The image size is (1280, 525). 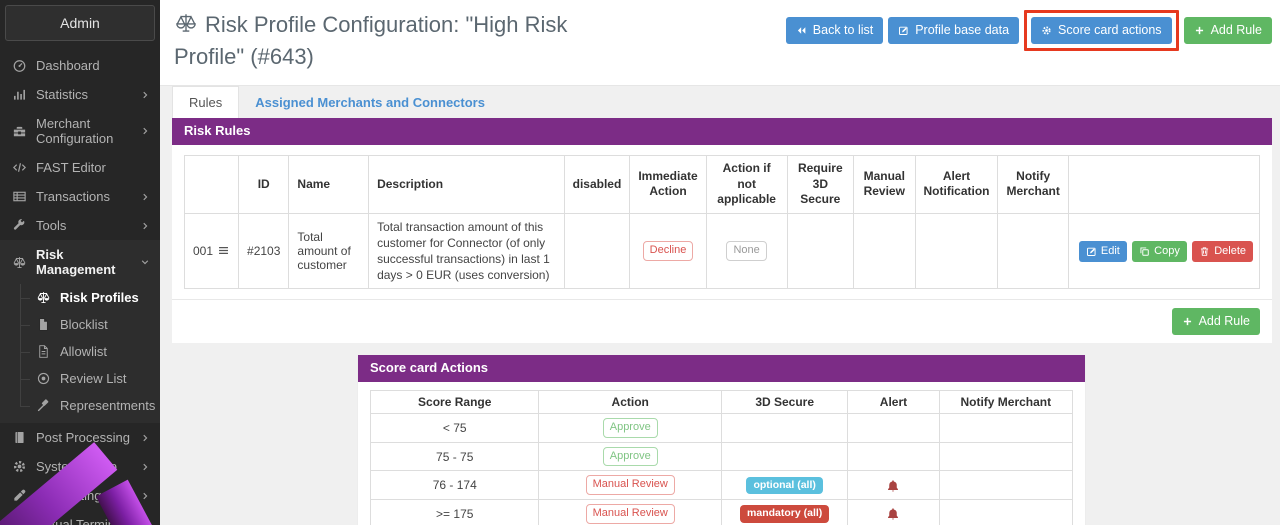 I want to click on sidebar-item-system-setup: System Setup, so click(x=80, y=466).